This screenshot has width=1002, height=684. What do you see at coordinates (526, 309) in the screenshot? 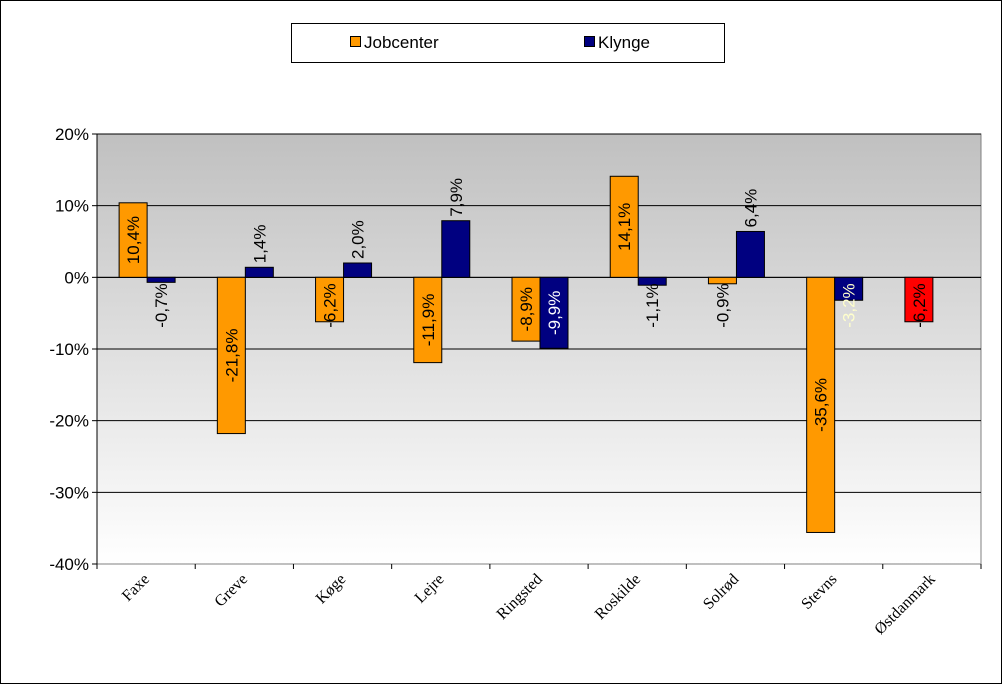
I see `data-label: -8,9%` at bounding box center [526, 309].